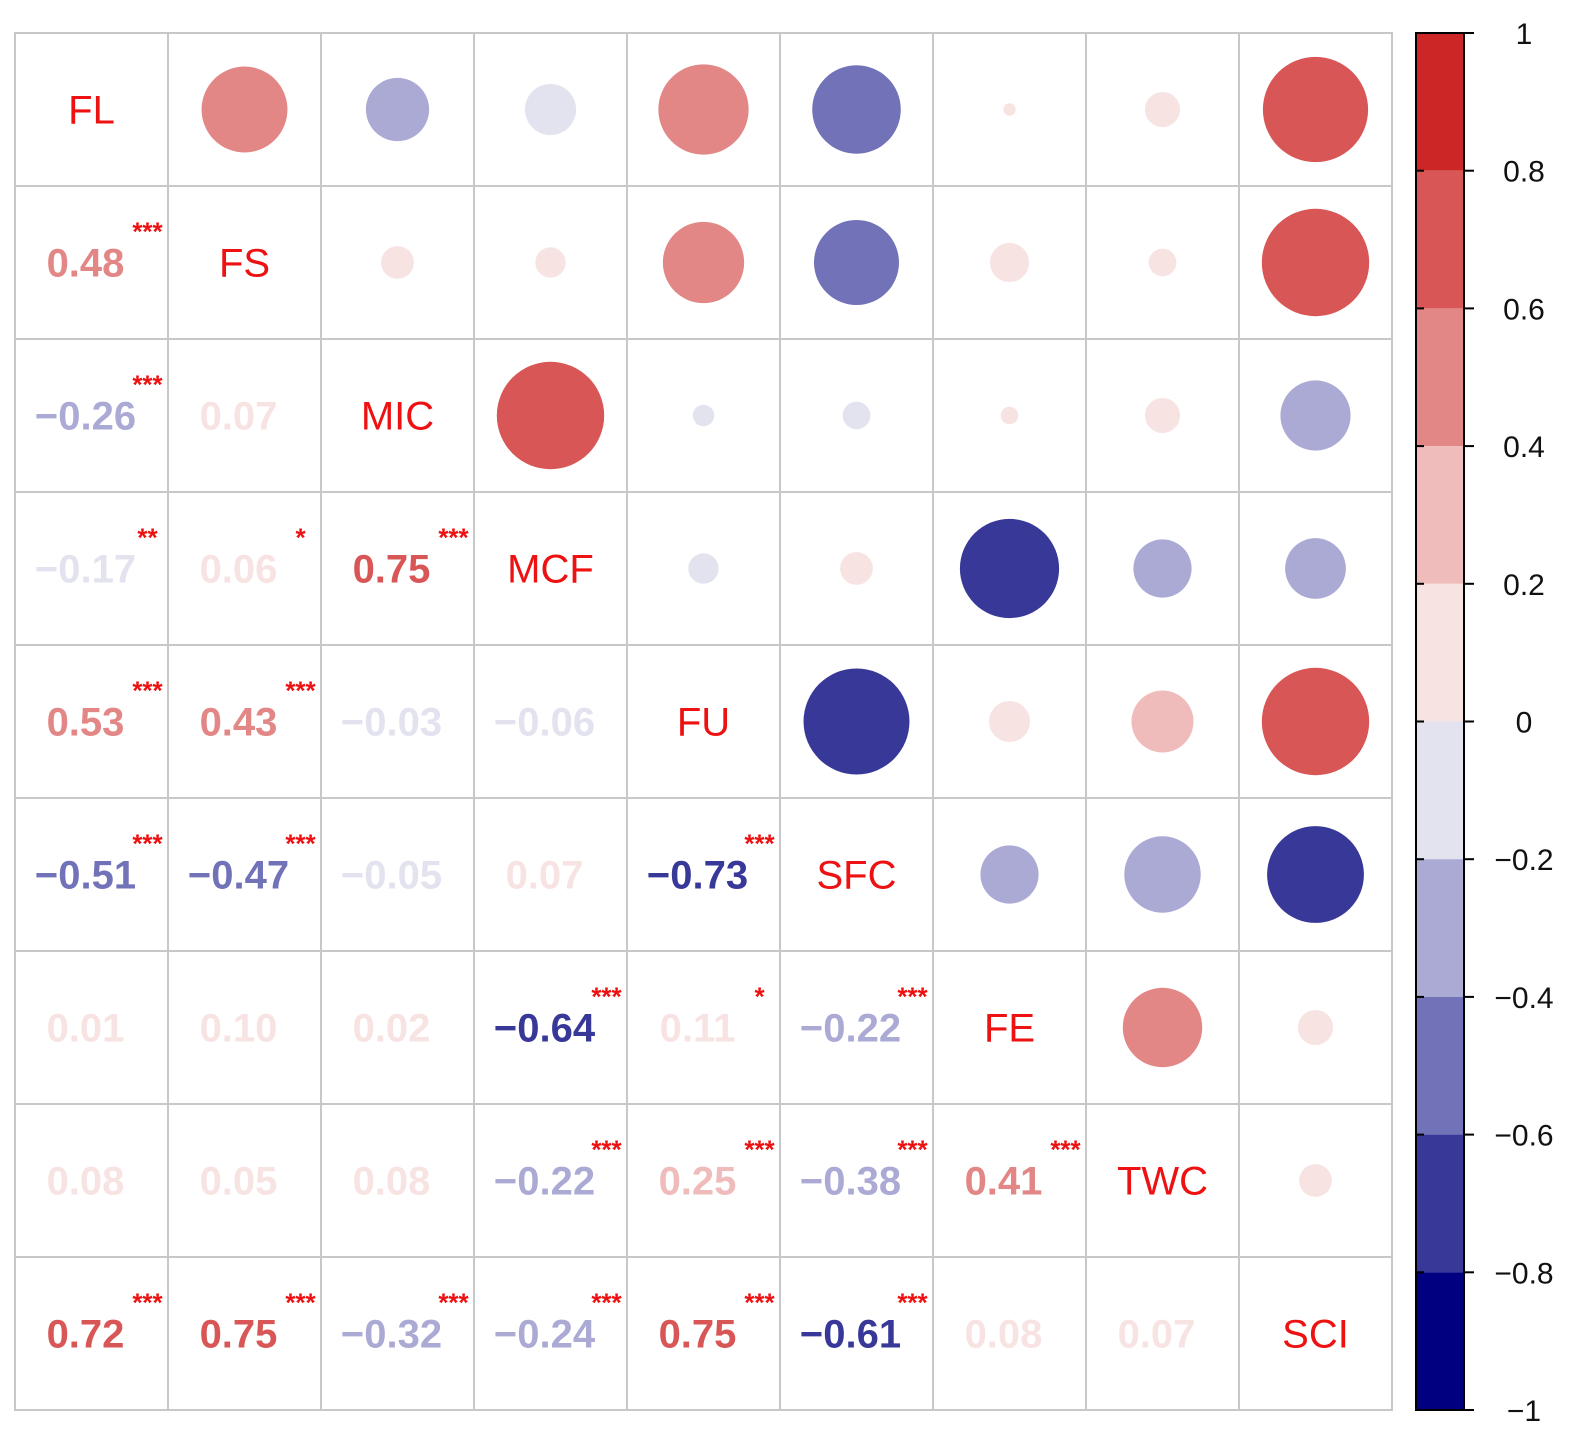 This screenshot has height=1437, width=1570. I want to click on variable-label: FL, so click(91, 111).